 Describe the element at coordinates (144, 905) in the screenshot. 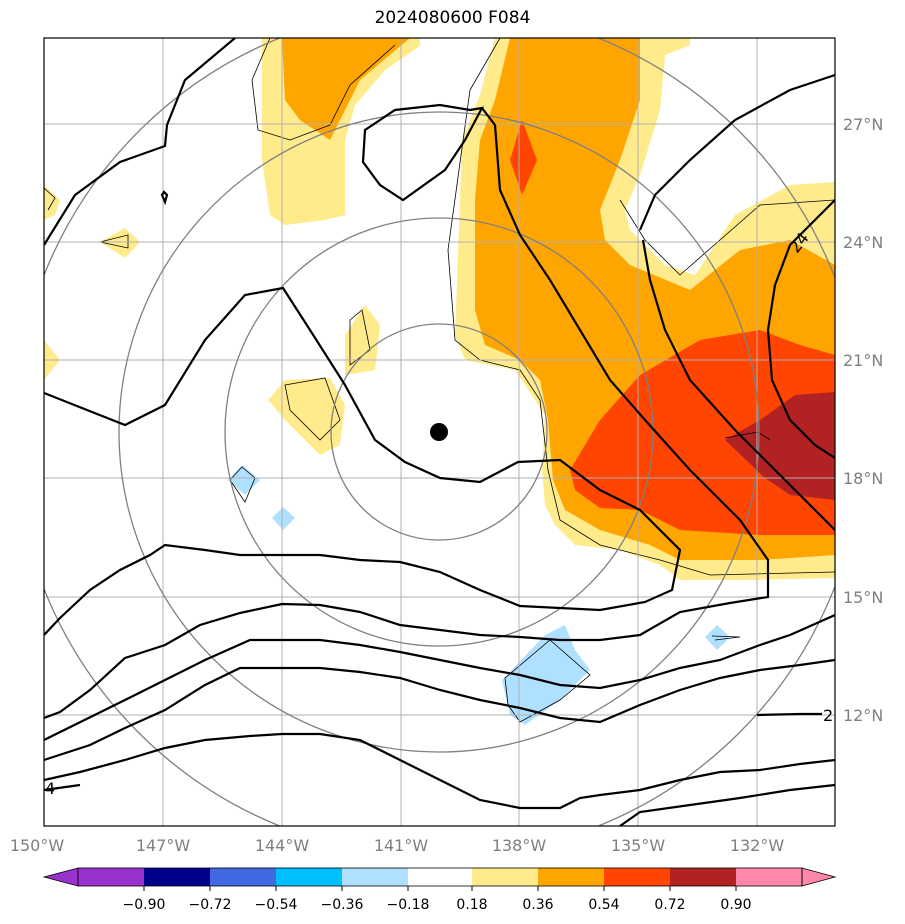

I see `colorbar-tick-label: −0.90` at that location.